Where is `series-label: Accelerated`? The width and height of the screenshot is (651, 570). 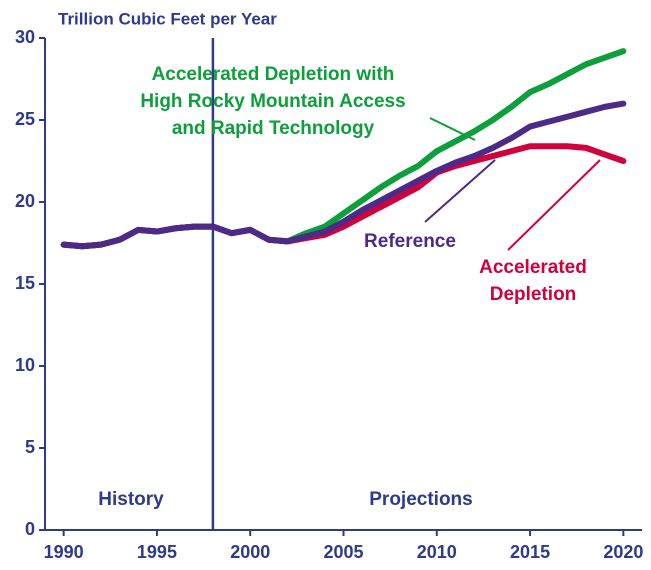
series-label: Accelerated is located at coordinates (533, 267).